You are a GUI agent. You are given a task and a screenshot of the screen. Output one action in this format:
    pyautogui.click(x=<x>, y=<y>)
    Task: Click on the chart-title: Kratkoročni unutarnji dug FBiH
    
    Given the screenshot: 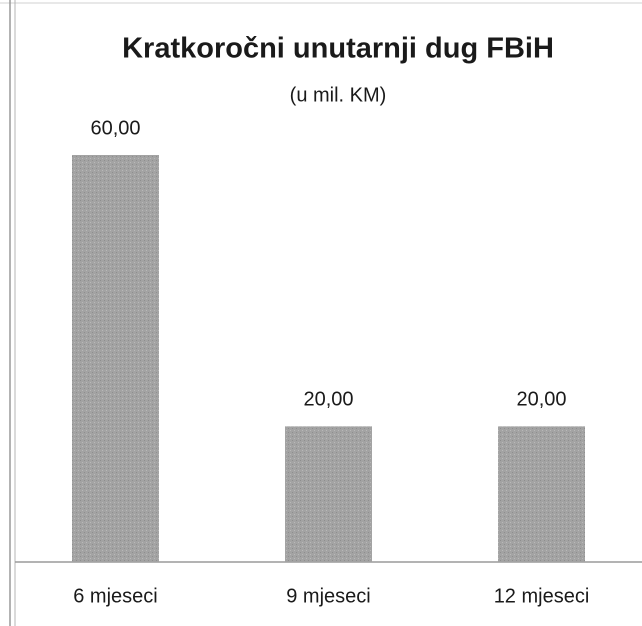 What is the action you would take?
    pyautogui.click(x=338, y=49)
    